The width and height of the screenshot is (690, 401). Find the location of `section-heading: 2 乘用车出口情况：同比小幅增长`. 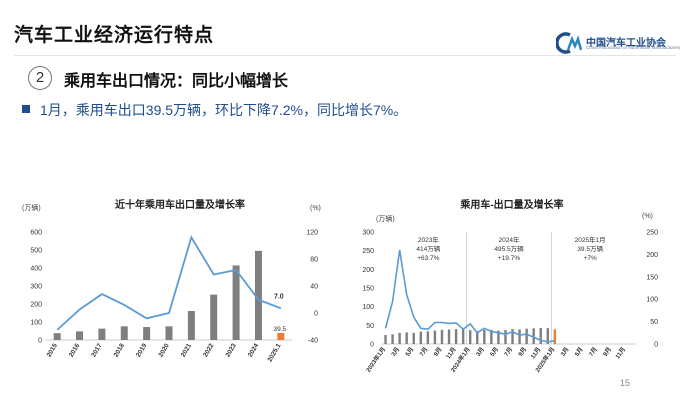

section-heading: 2 乘用车出口情况：同比小幅增长 is located at coordinates (174, 78).